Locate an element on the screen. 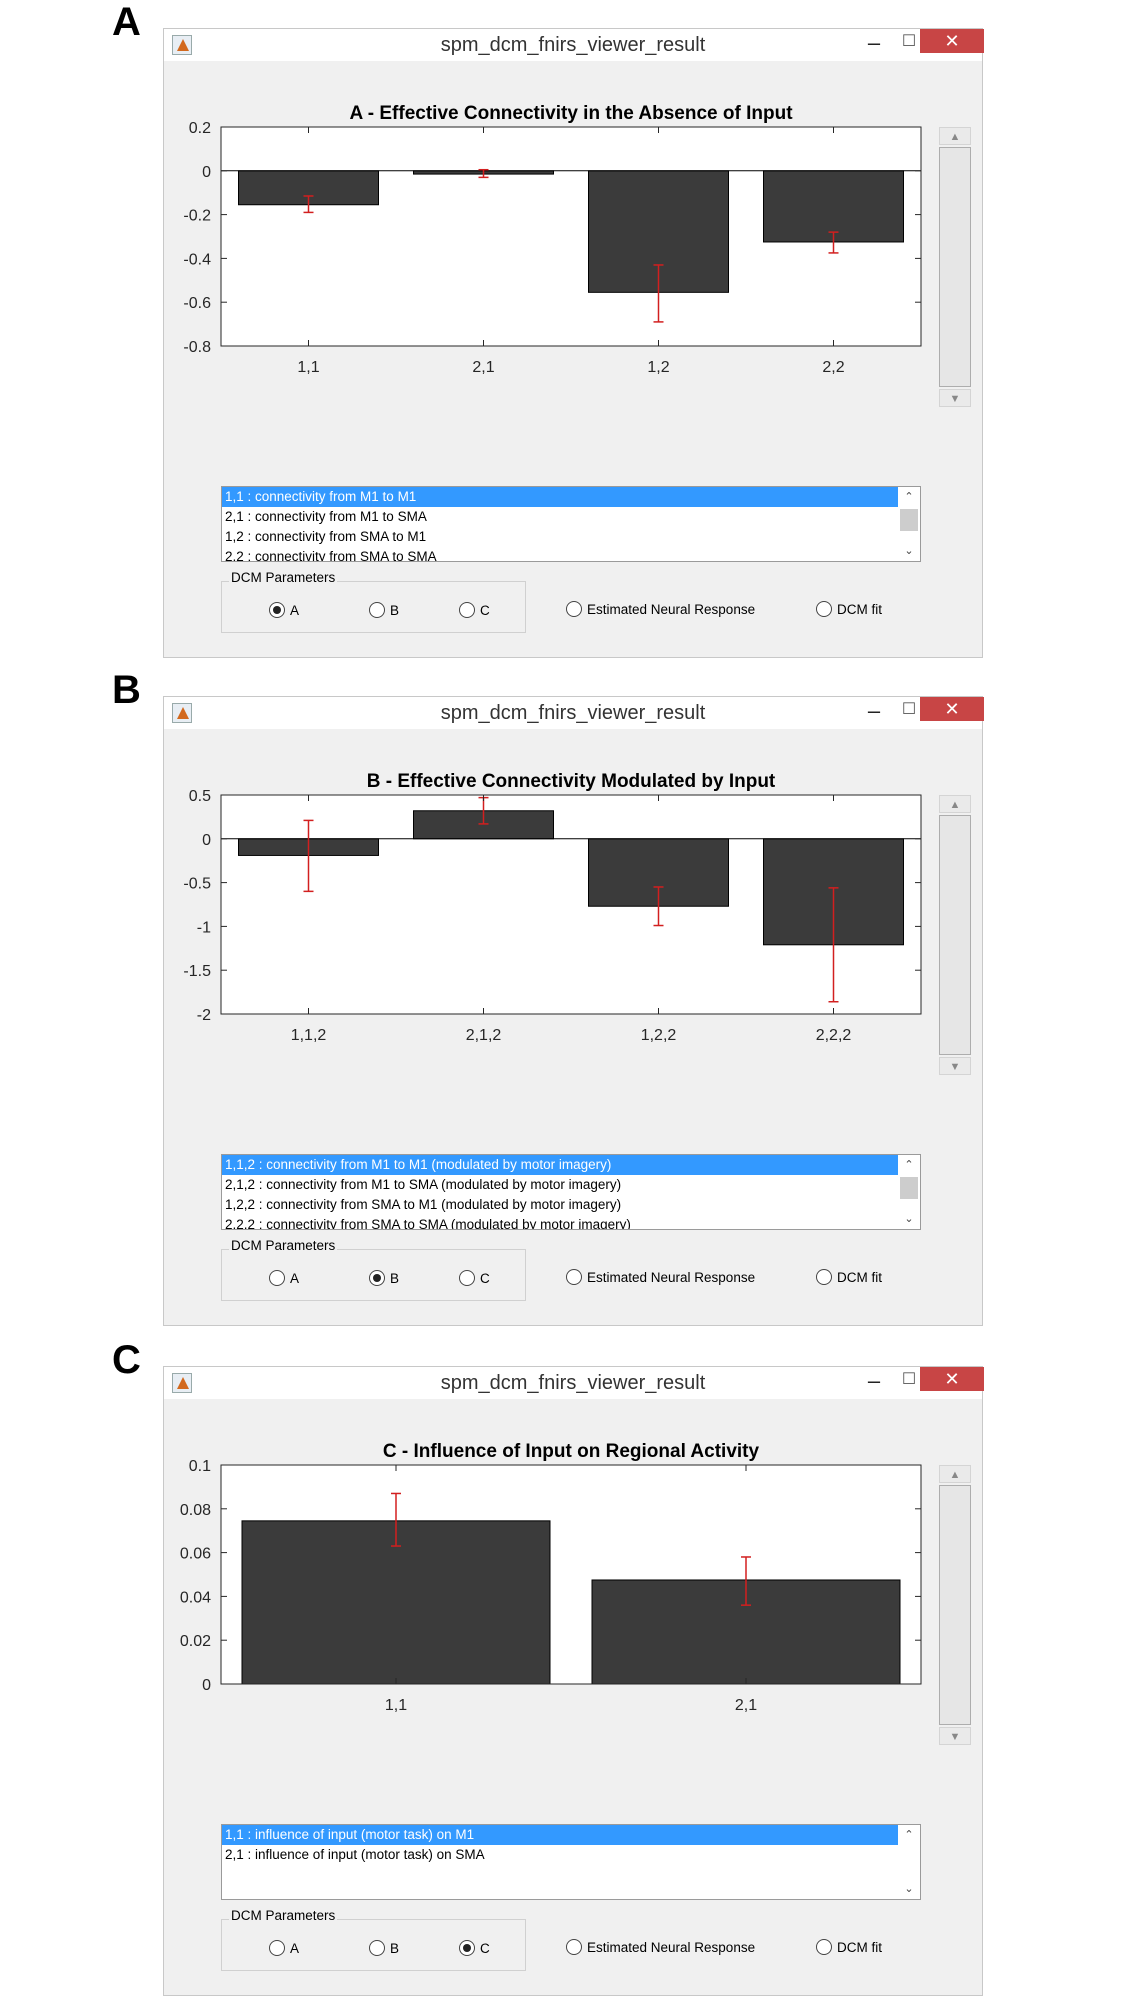 The height and width of the screenshot is (2001, 1125). x-tick-label: 2,1 is located at coordinates (483, 367).